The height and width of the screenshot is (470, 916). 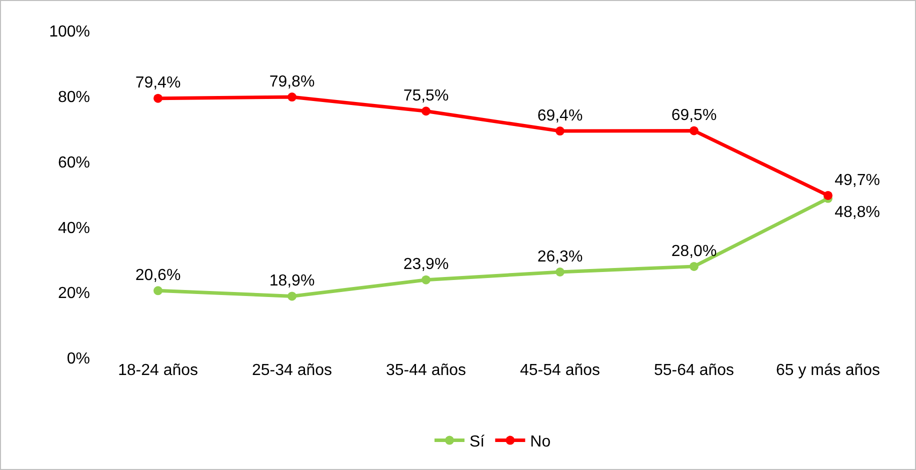 I want to click on y-tick-label: 60%, so click(x=74, y=163).